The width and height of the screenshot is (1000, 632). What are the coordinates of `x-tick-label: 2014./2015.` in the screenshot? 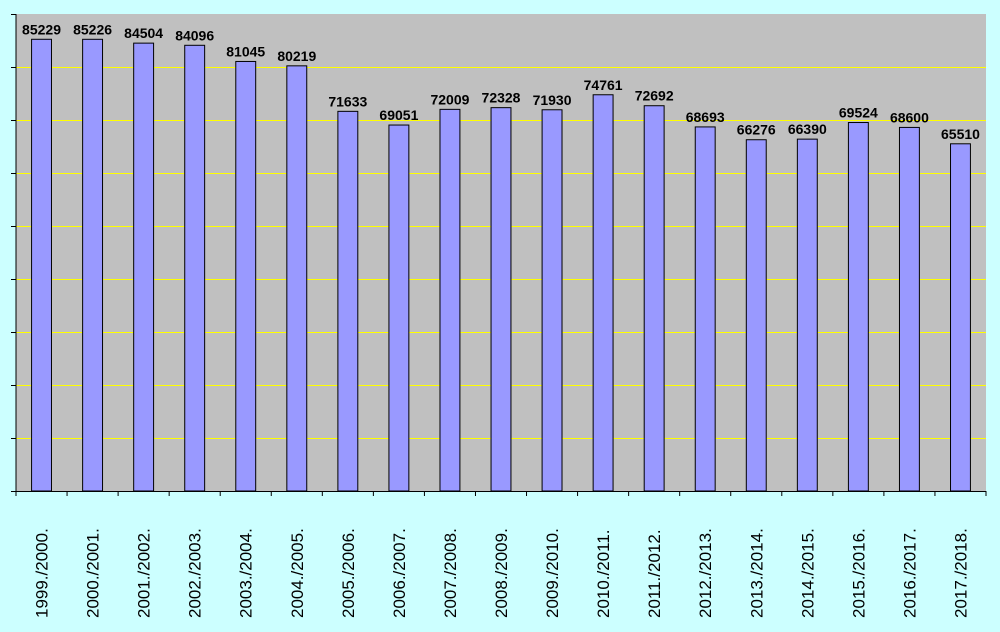 It's located at (807, 573).